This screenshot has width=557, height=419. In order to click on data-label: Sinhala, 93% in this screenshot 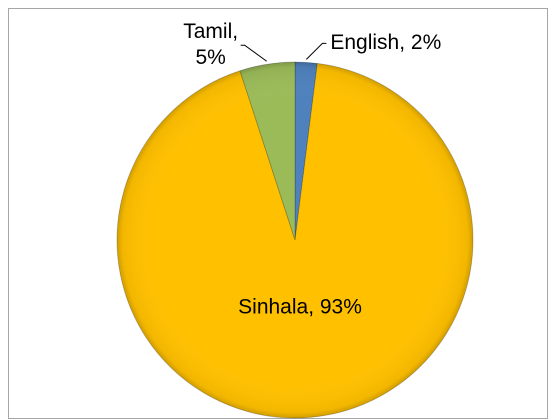, I will do `click(300, 307)`.